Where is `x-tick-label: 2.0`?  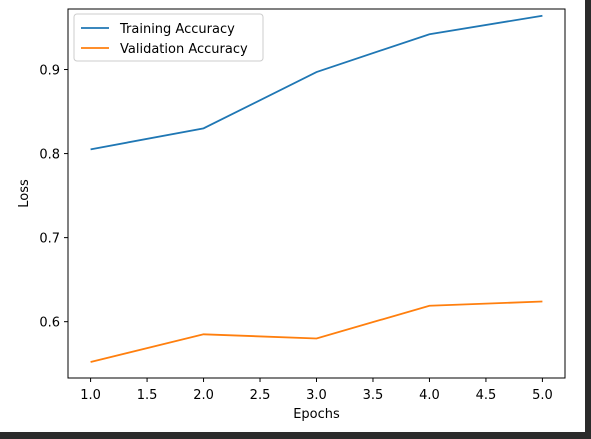 x-tick-label: 2.0 is located at coordinates (203, 395).